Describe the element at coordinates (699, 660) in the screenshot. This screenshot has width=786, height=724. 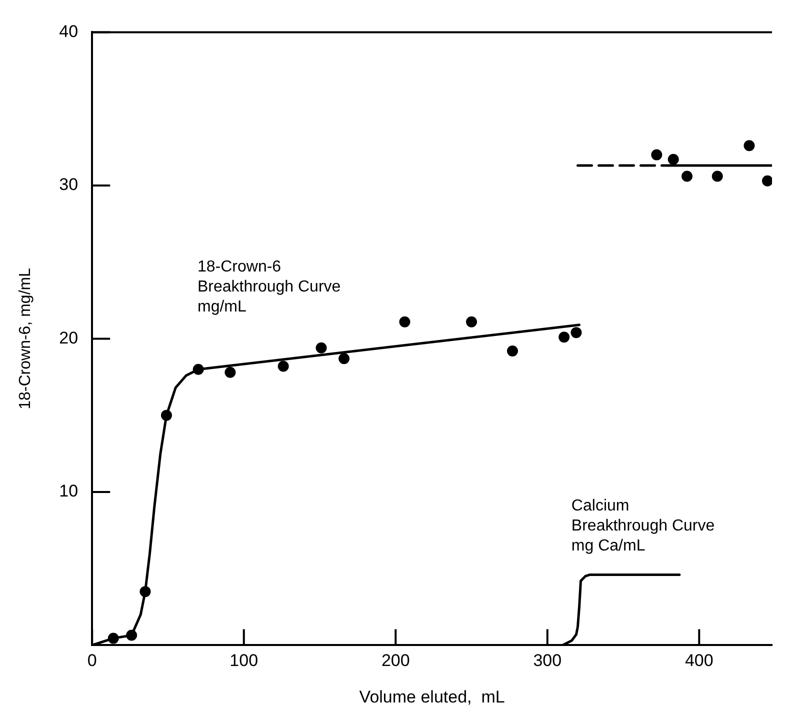
I see `x-tick-label: 400` at that location.